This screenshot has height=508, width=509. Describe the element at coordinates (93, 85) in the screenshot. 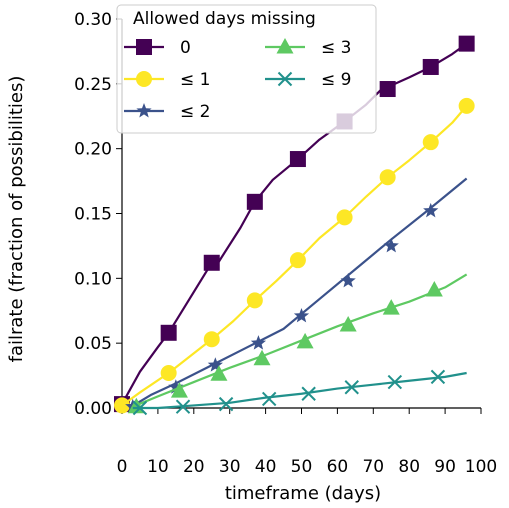

I see `y-tick-label: 0.25` at that location.